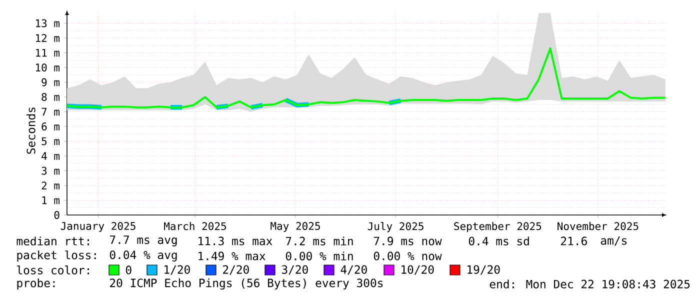 The width and height of the screenshot is (697, 297). Describe the element at coordinates (31, 131) in the screenshot. I see `y-axis-title: Seconds` at that location.